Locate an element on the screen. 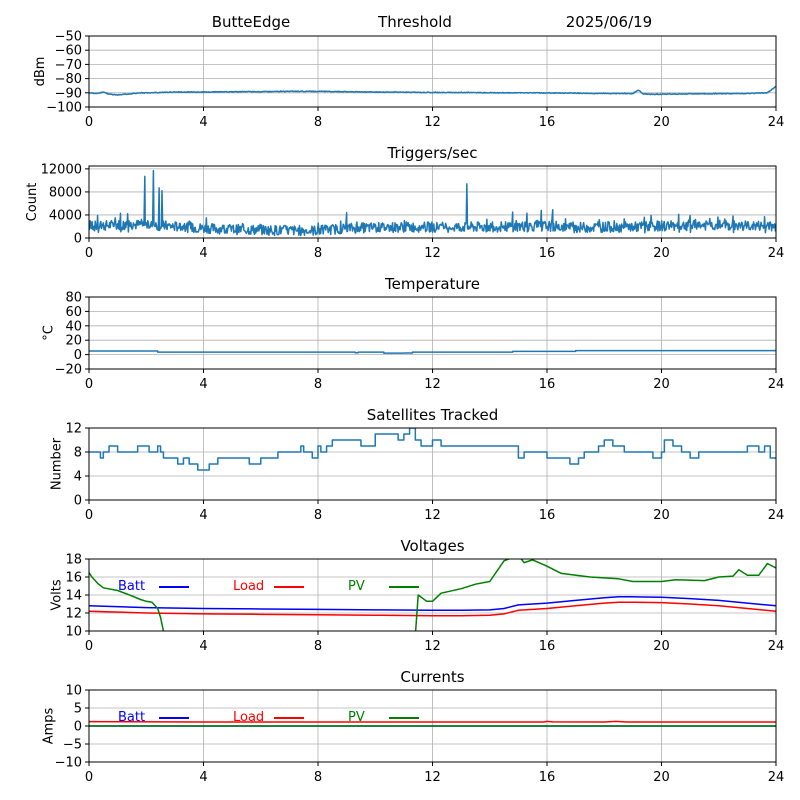  chart-panel-4: 0 4 8 12 16 20 24 0 4 8 12 Satellites Tracked Number is located at coordinates (417, 464).